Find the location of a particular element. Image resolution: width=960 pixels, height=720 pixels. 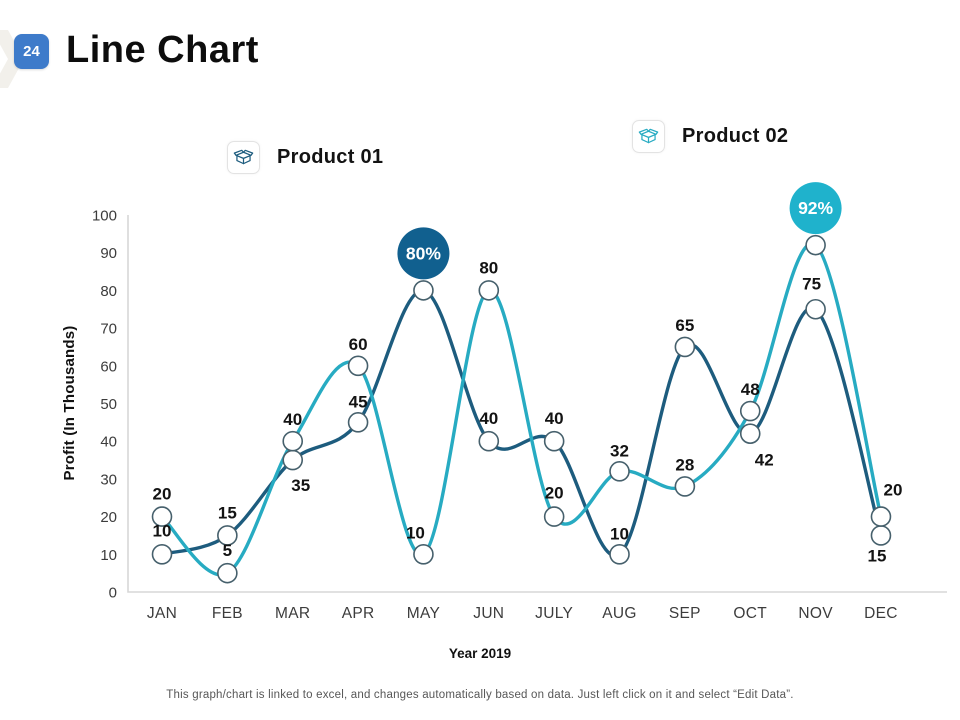

data-point-label: 28 is located at coordinates (684, 464).